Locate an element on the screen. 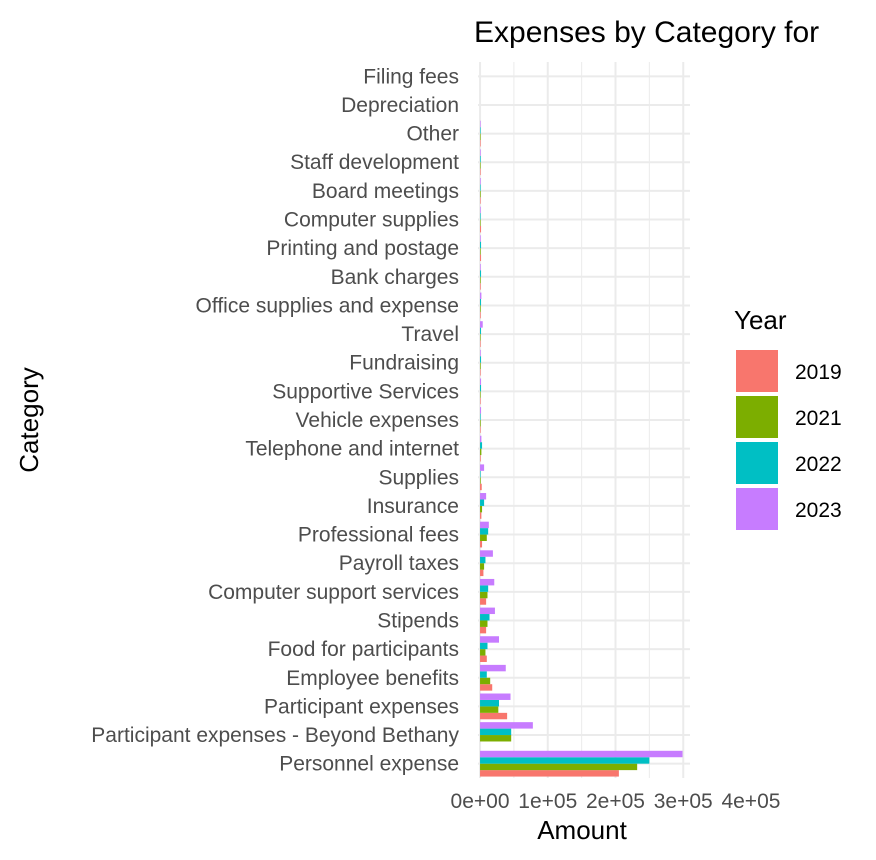 Image resolution: width=876 pixels, height=860 pixels. bar-2023-staff-development is located at coordinates (480, 152).